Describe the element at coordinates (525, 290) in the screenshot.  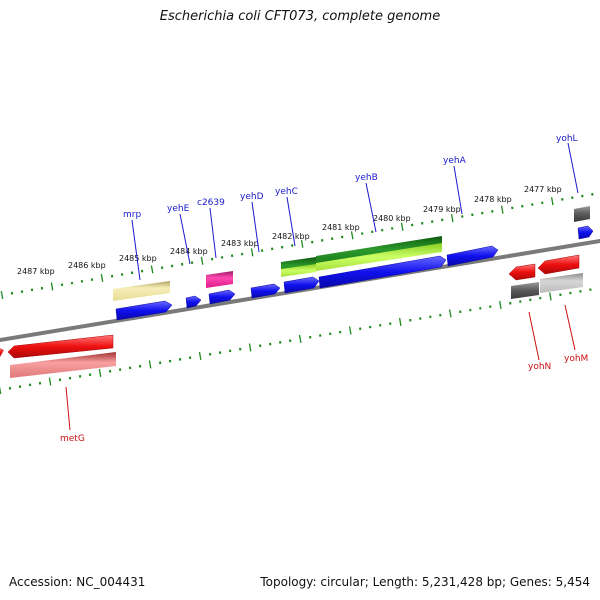
I see `feature-yohN` at that location.